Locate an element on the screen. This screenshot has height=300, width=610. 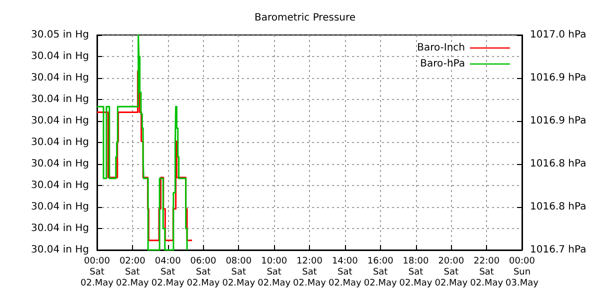
x-tick-label: 04:00 Sat 02.May is located at coordinates (168, 272).